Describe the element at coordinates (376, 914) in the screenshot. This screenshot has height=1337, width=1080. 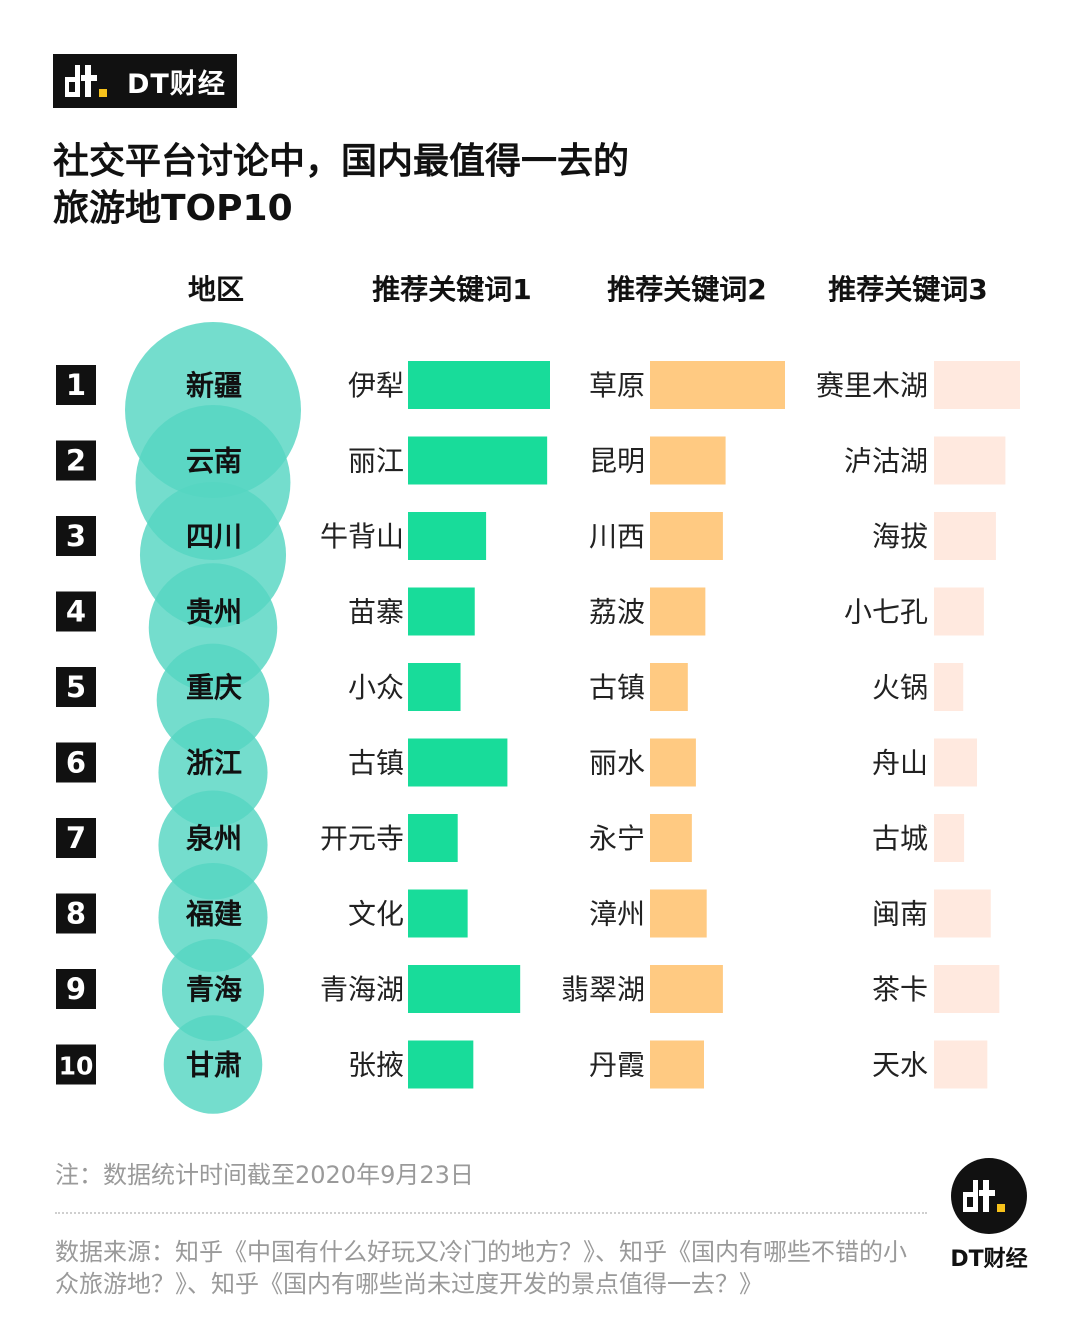
I see `keyword-1-label: 文化` at that location.